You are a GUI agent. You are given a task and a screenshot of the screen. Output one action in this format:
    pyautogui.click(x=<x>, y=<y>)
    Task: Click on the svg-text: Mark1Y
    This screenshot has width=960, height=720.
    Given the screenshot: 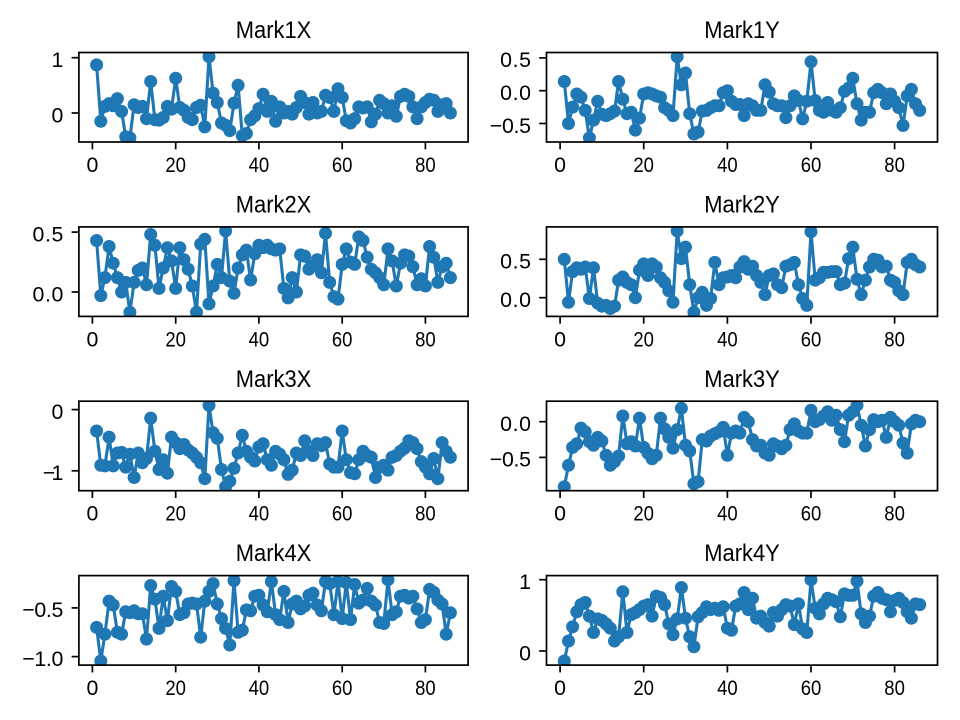 What is the action you would take?
    pyautogui.click(x=742, y=30)
    